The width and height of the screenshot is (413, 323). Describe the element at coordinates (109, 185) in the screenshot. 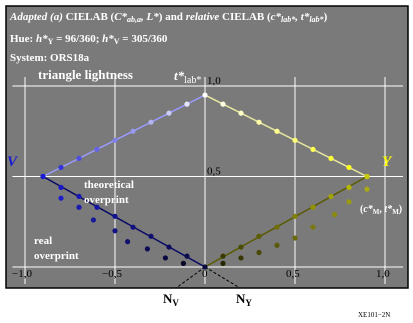

I see `theoretical-label: theoretical` at that location.